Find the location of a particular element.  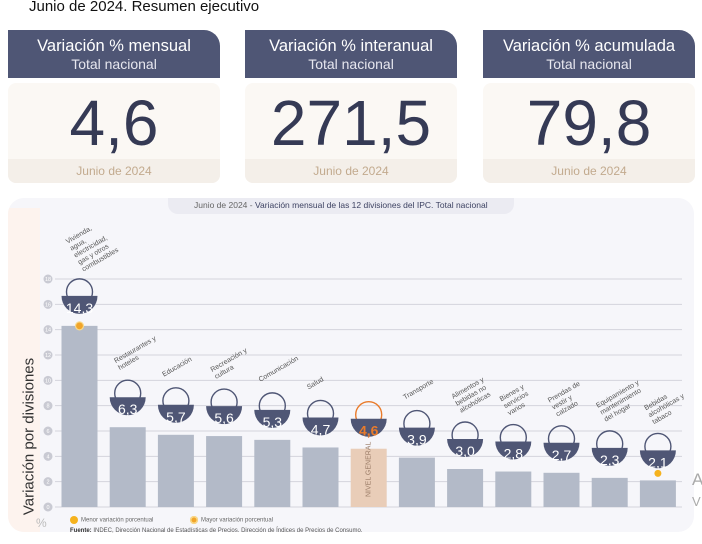

value-label: 5,3 is located at coordinates (273, 422).